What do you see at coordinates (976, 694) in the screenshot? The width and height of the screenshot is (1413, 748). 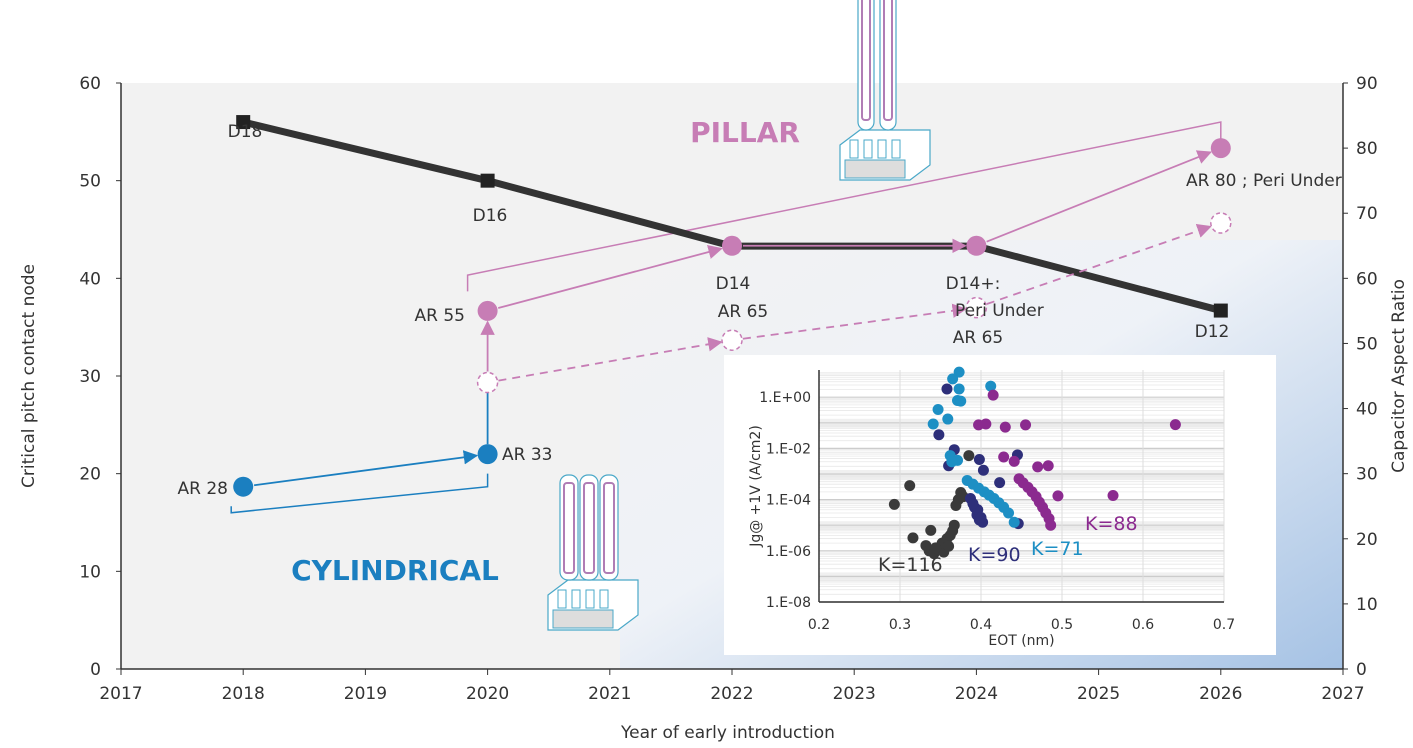 I see `x-tick-label: 2024` at bounding box center [976, 694].